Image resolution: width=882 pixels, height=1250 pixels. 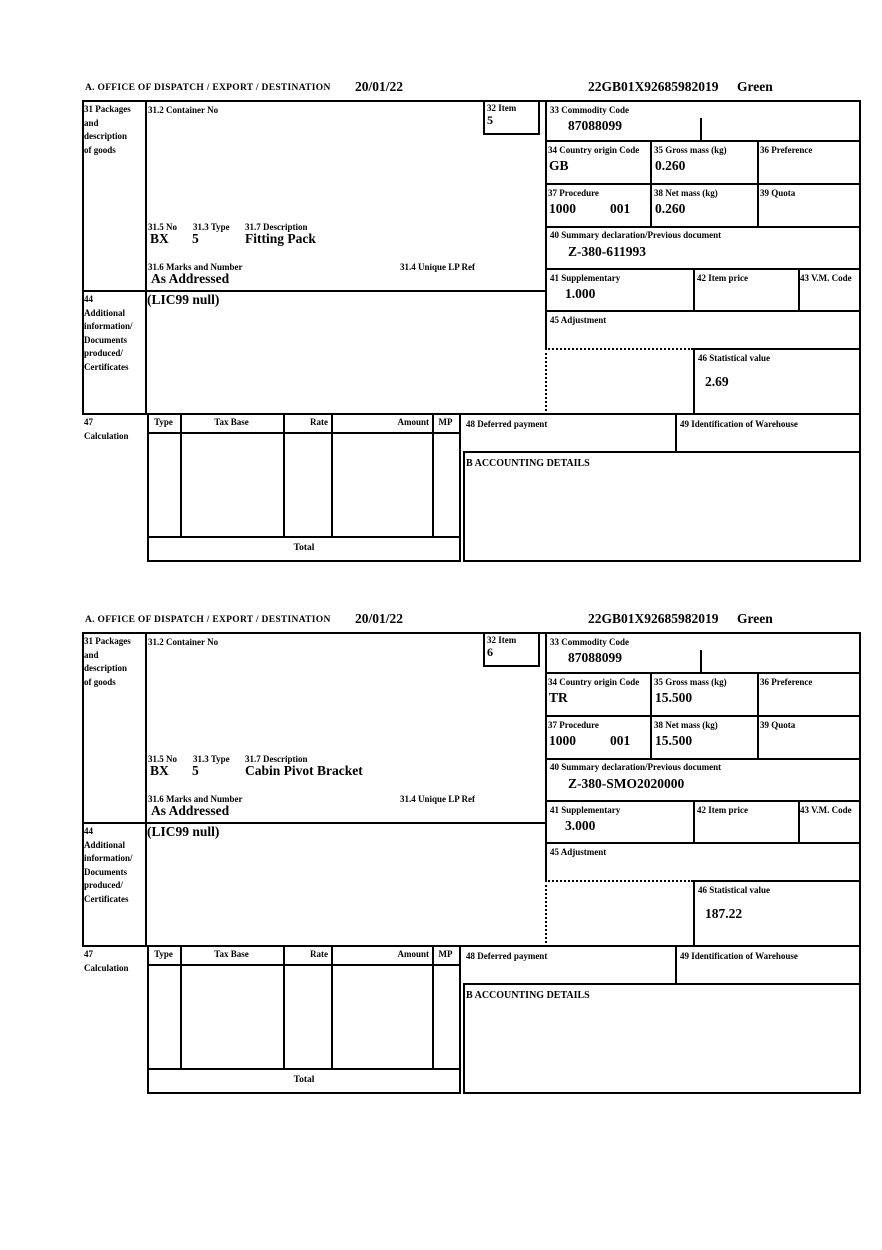 I want to click on unique-lp-ref-label: 31.4 Unique LP Ref, so click(x=438, y=267).